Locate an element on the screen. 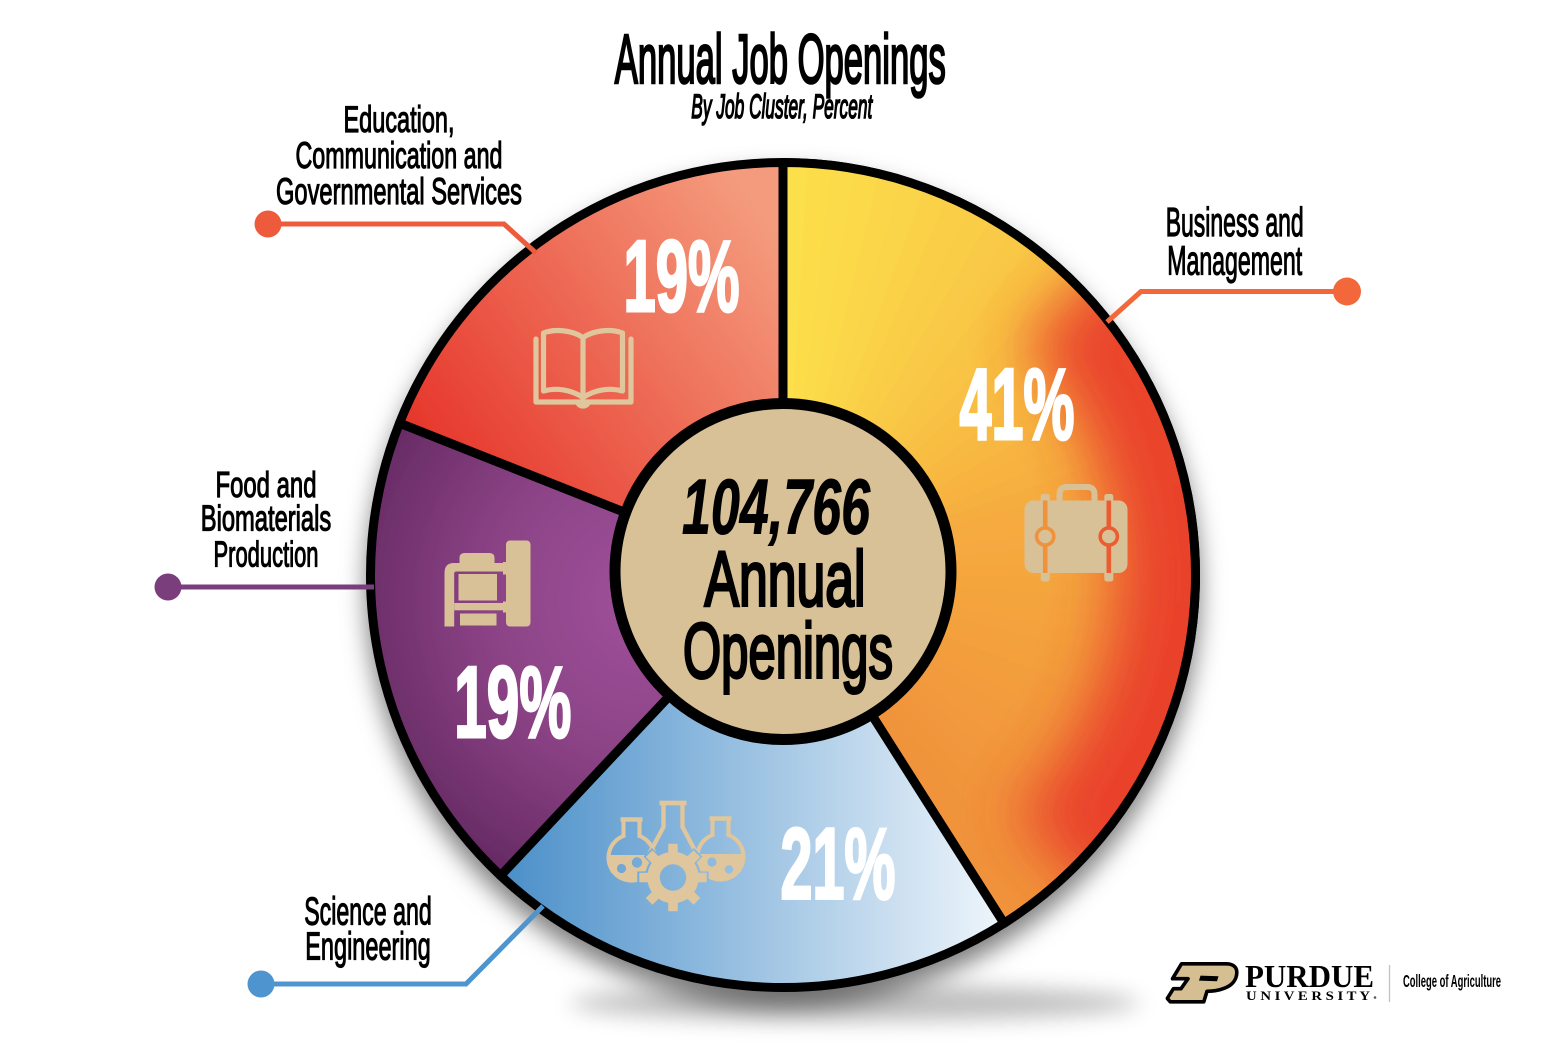  svg-text: Annual is located at coordinates (785, 579).